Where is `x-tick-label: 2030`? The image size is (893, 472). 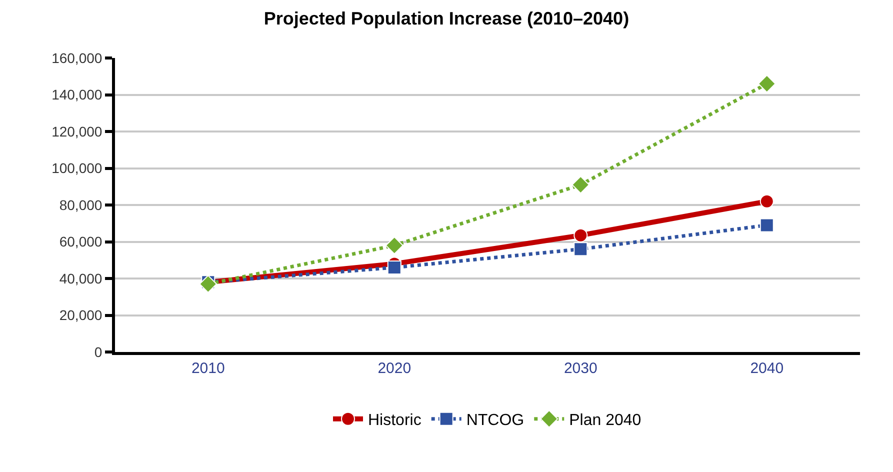
x-tick-label: 2030 is located at coordinates (581, 368).